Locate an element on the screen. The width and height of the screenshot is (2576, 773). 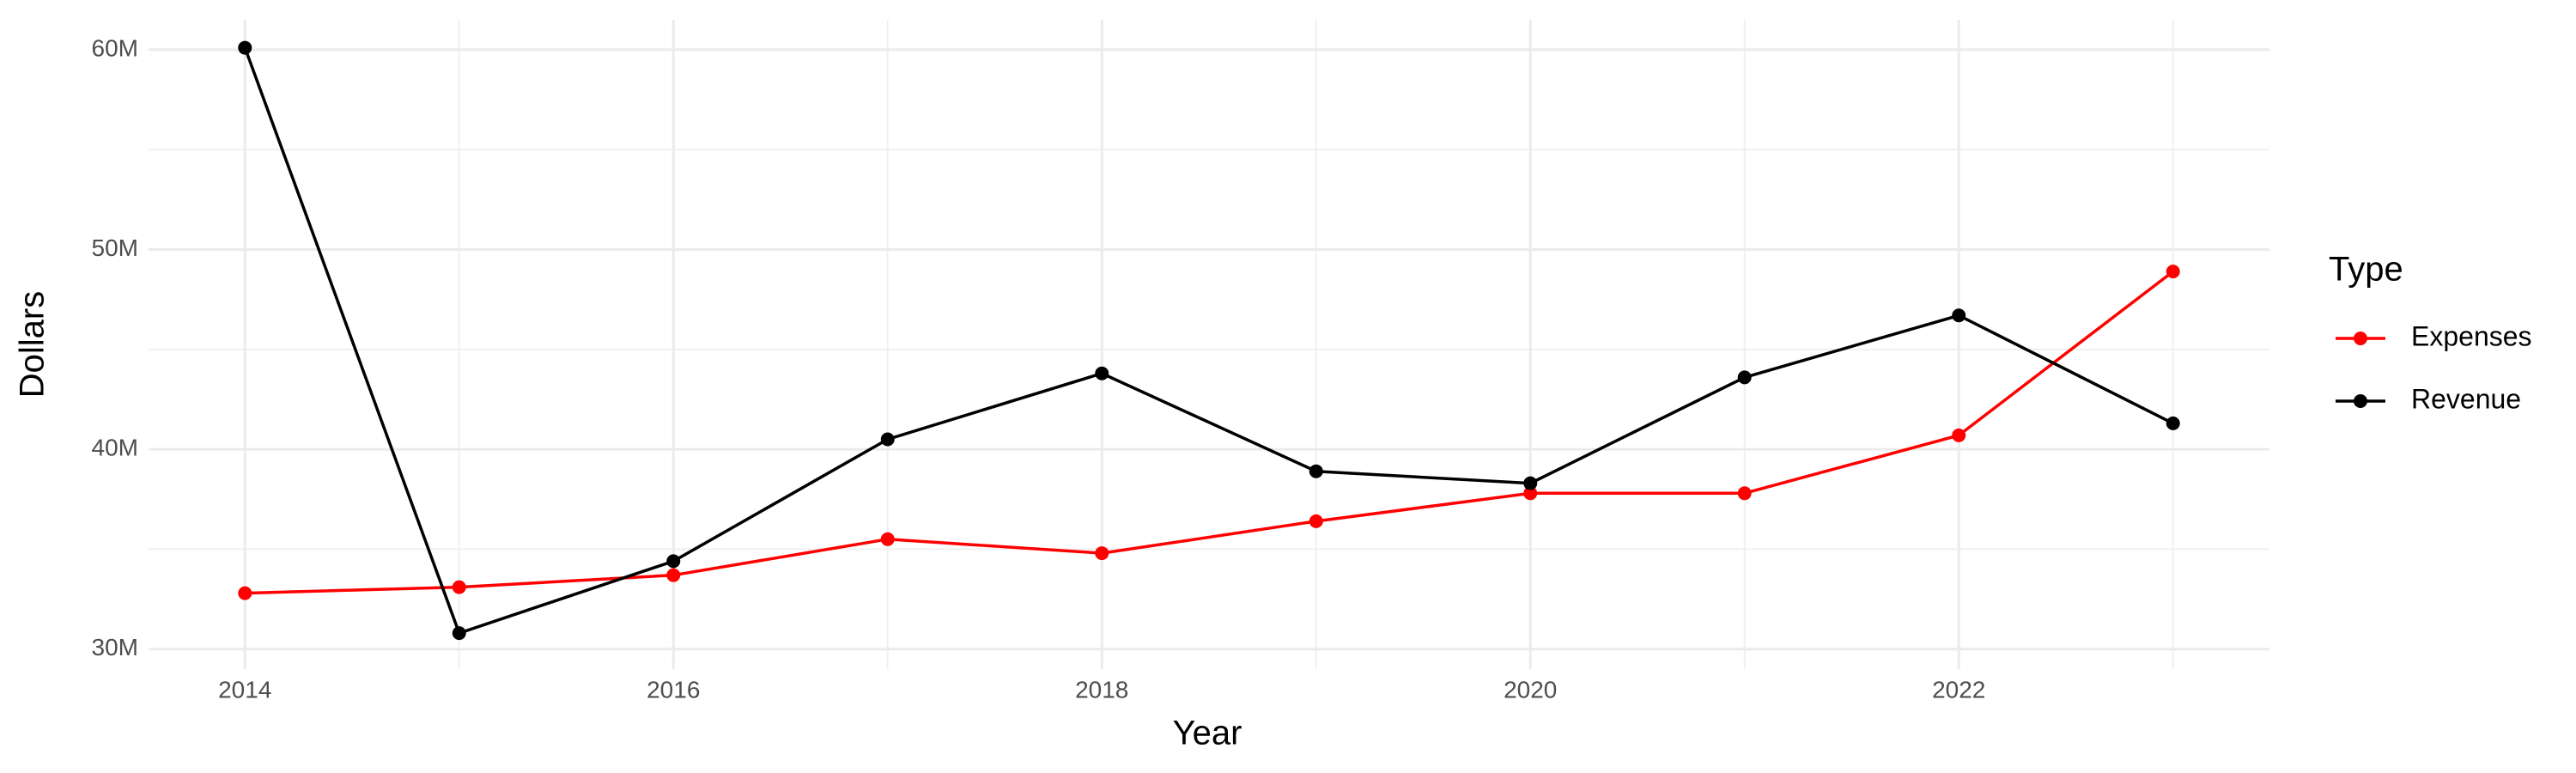
y-tick-label: 40M is located at coordinates (115, 448).